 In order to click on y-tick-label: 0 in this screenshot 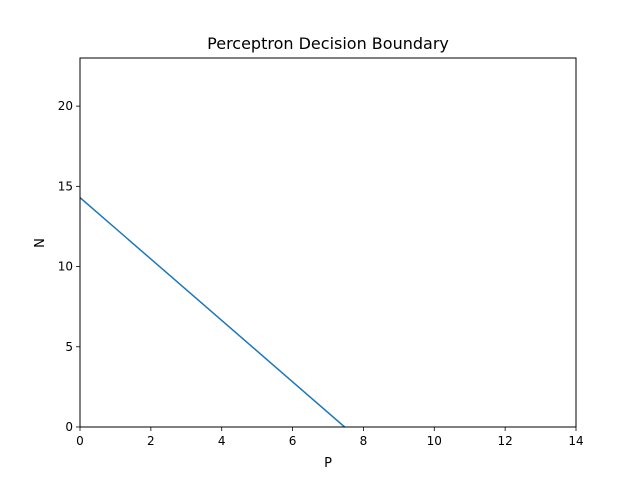, I will do `click(69, 427)`.